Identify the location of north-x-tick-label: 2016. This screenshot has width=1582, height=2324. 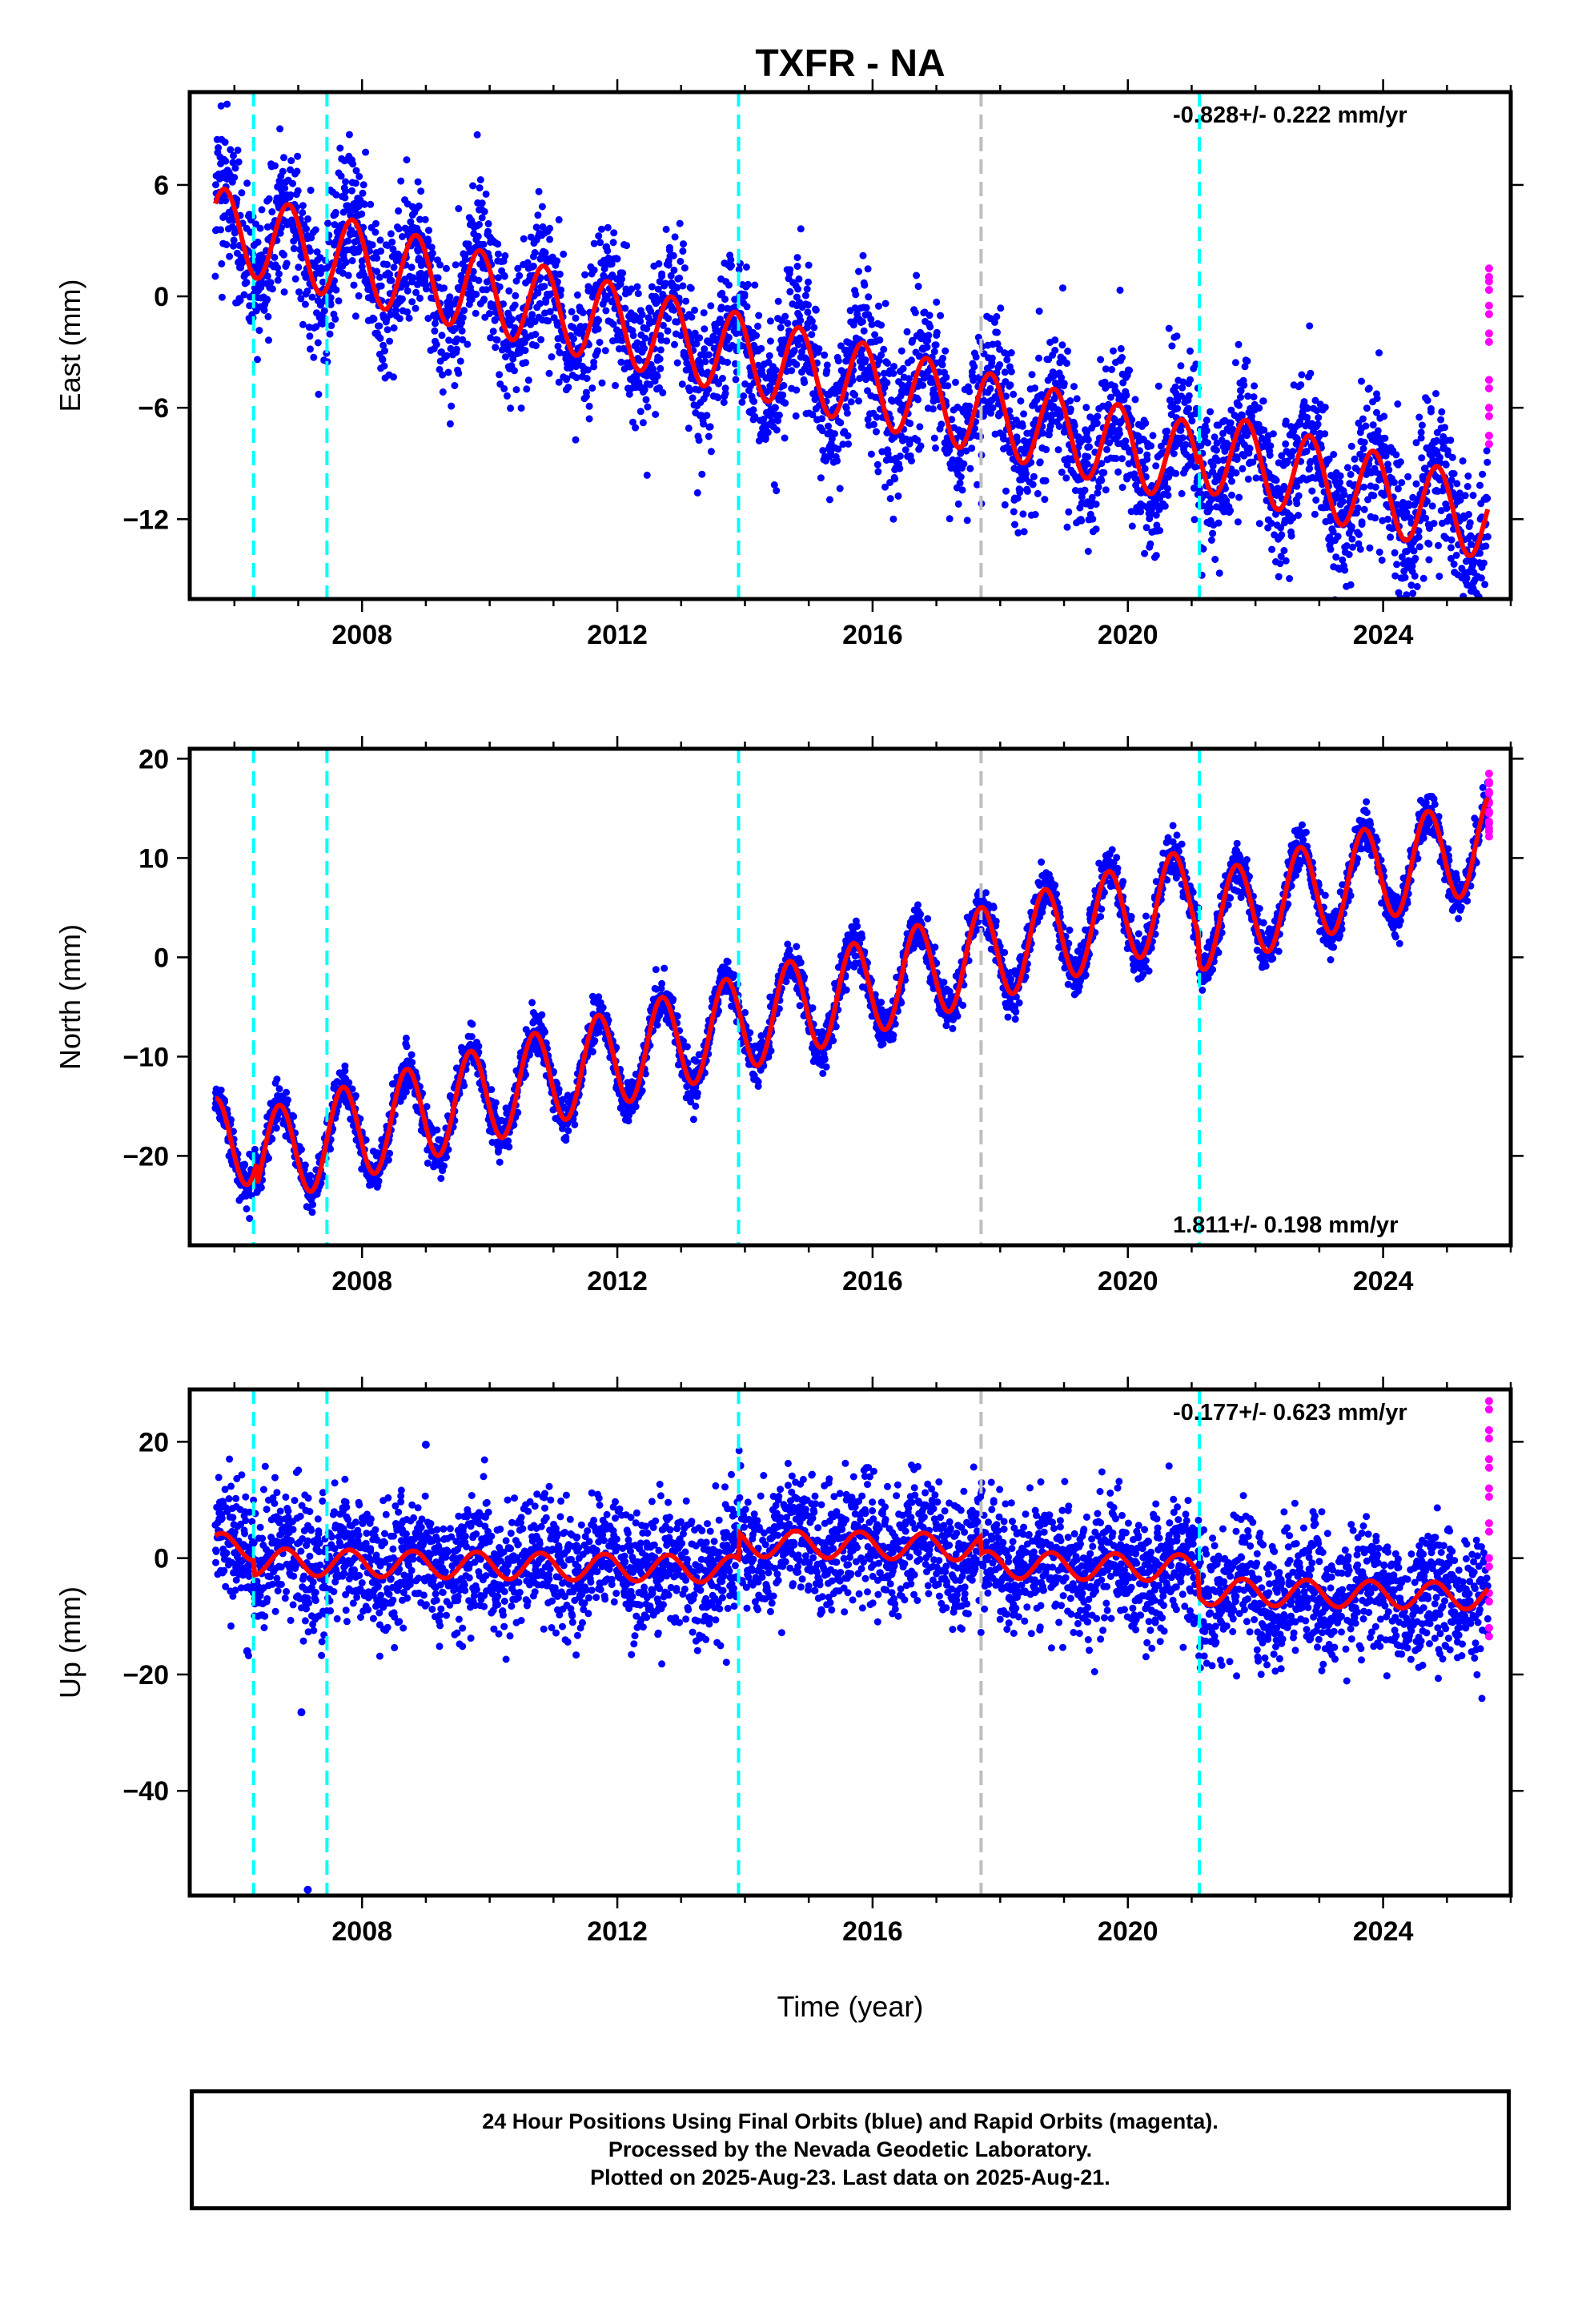
(873, 1281).